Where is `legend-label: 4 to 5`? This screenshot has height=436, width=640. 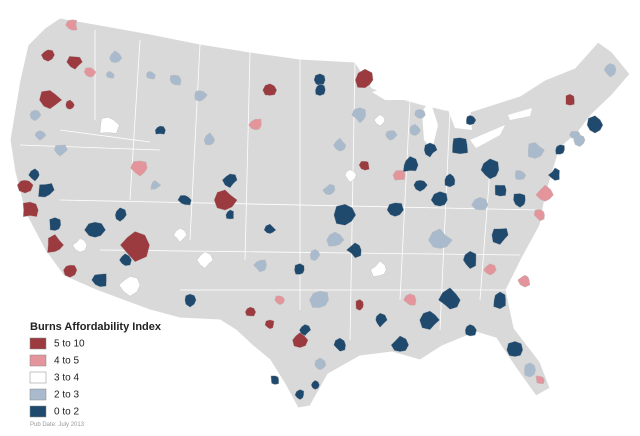 legend-label: 4 to 5 is located at coordinates (66, 361).